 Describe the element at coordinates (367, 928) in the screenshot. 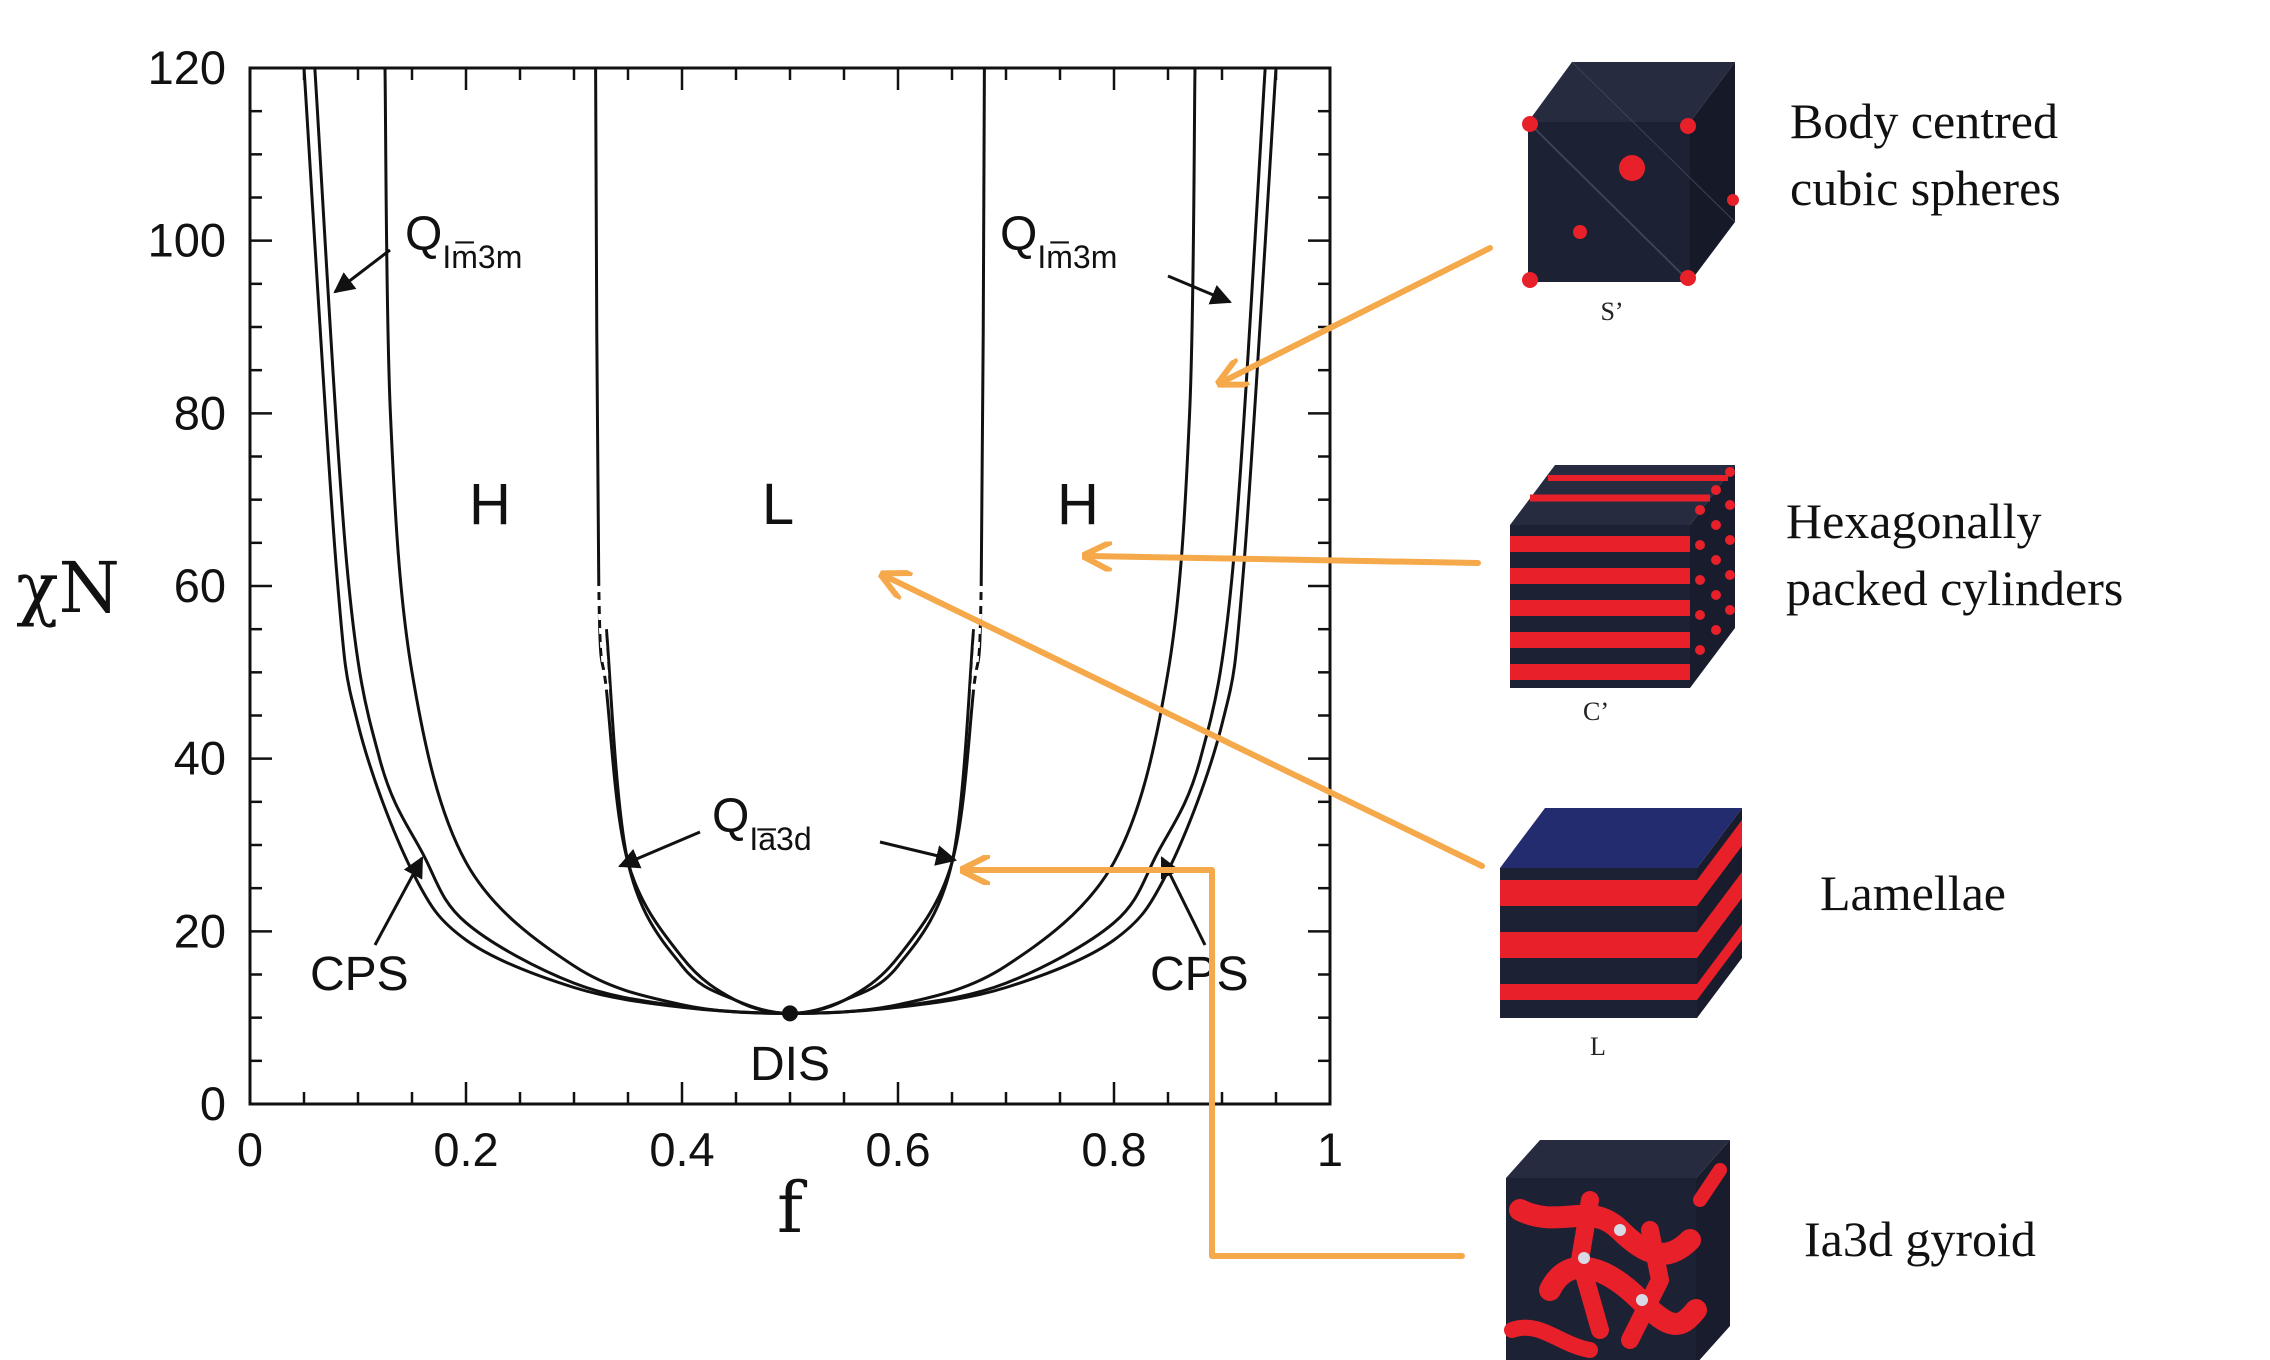

I see `annotation-cps-left: CPS` at that location.